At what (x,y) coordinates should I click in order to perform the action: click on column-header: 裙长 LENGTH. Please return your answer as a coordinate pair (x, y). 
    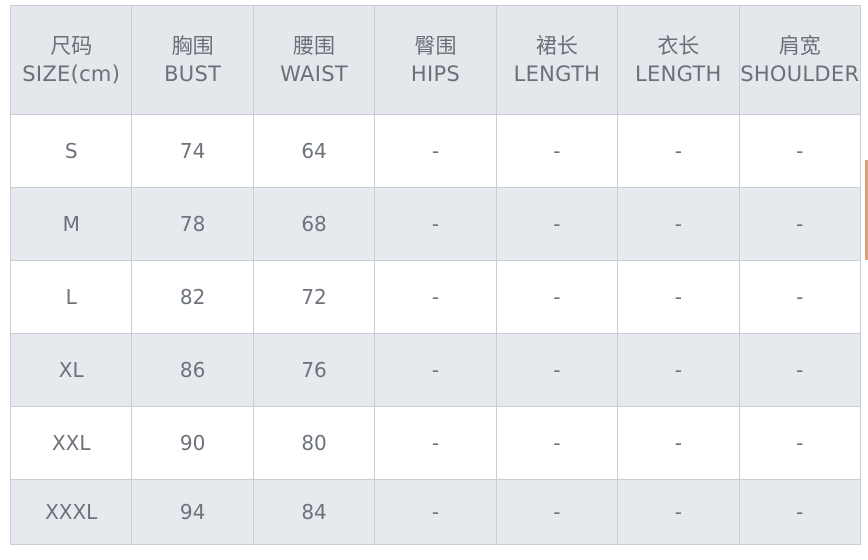
    Looking at the image, I should click on (557, 60).